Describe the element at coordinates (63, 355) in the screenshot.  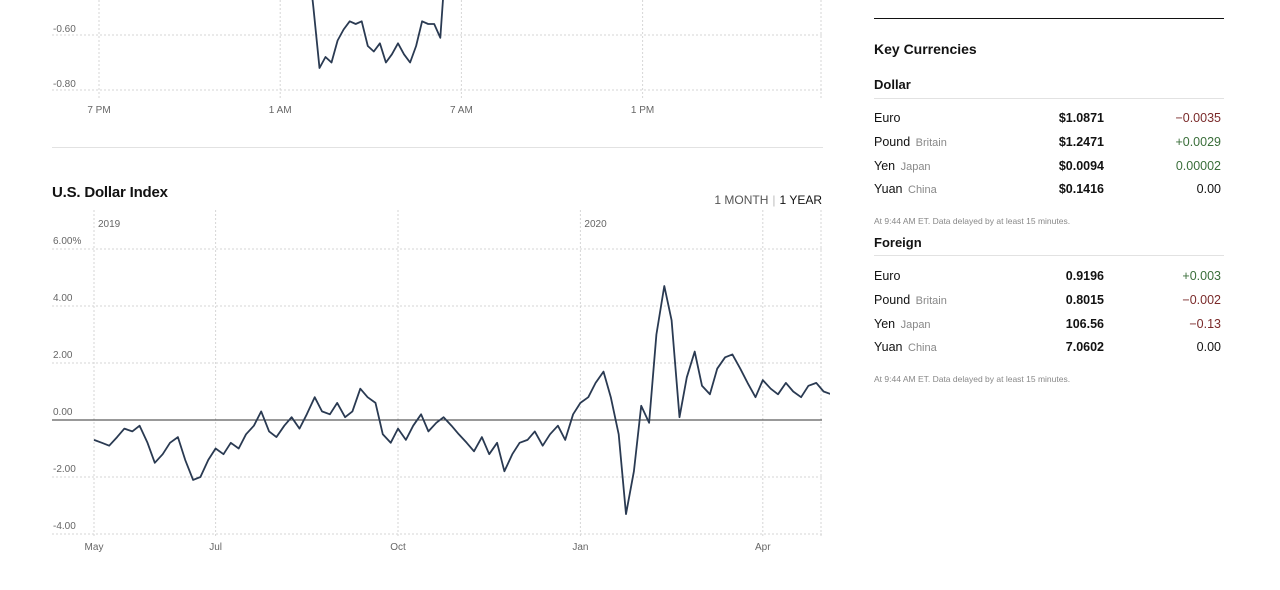
I see `dollar-index-y-tick-label: 2.00` at that location.